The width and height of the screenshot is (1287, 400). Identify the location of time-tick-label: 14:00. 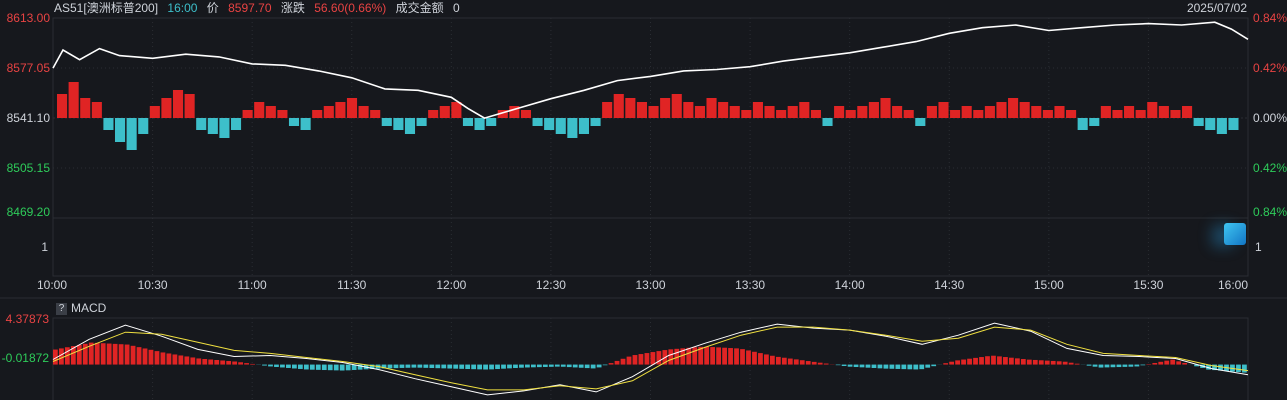
(850, 285).